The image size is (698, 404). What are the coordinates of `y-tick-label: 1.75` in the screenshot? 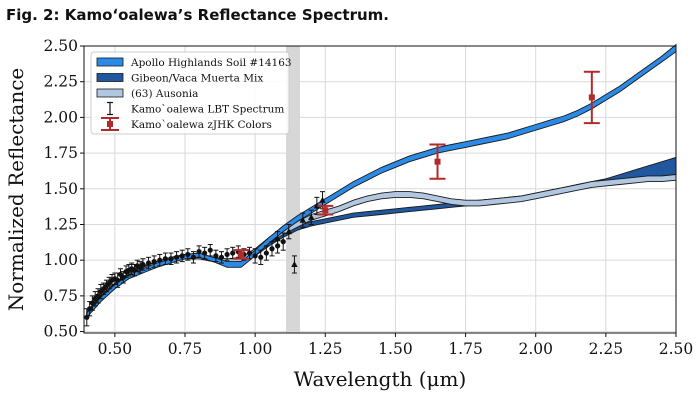 It's located at (60, 153).